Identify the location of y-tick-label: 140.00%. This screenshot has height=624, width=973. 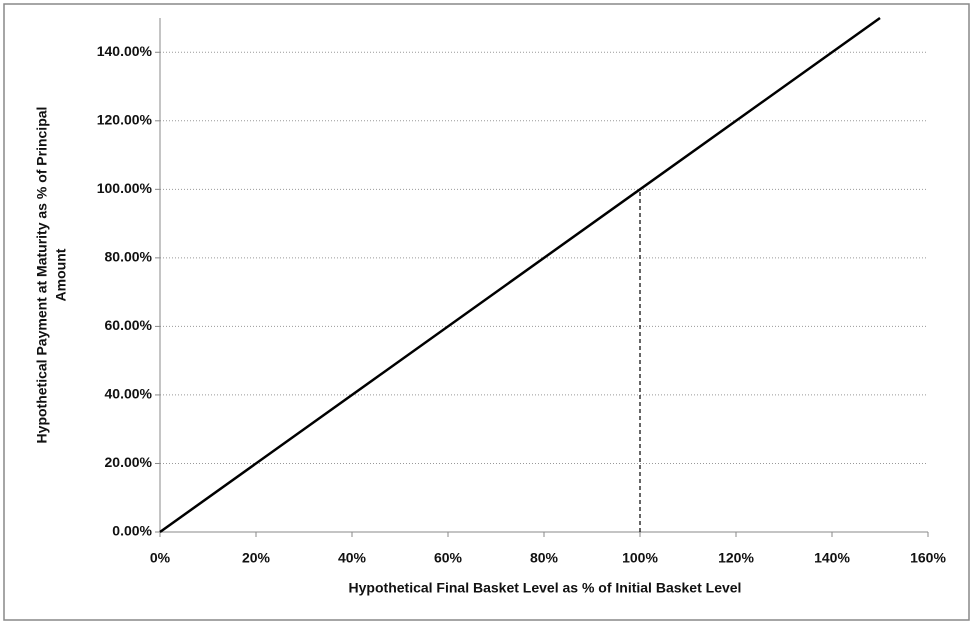
(125, 51).